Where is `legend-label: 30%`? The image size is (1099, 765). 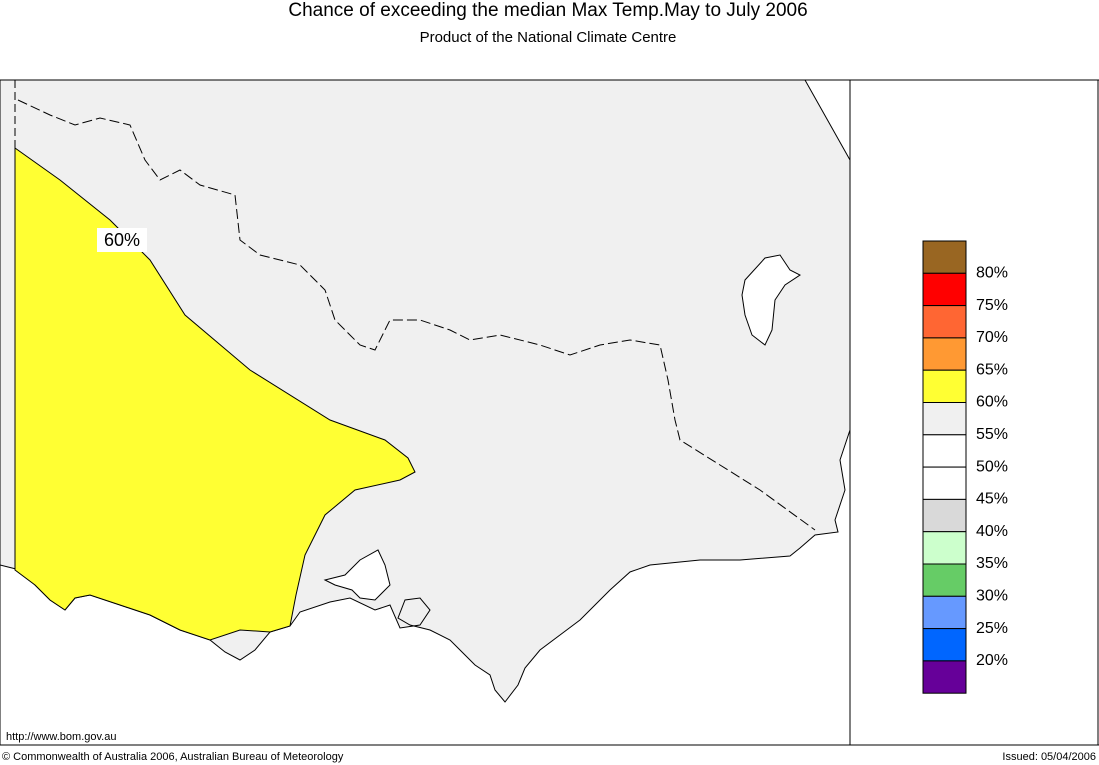 legend-label: 30% is located at coordinates (992, 596).